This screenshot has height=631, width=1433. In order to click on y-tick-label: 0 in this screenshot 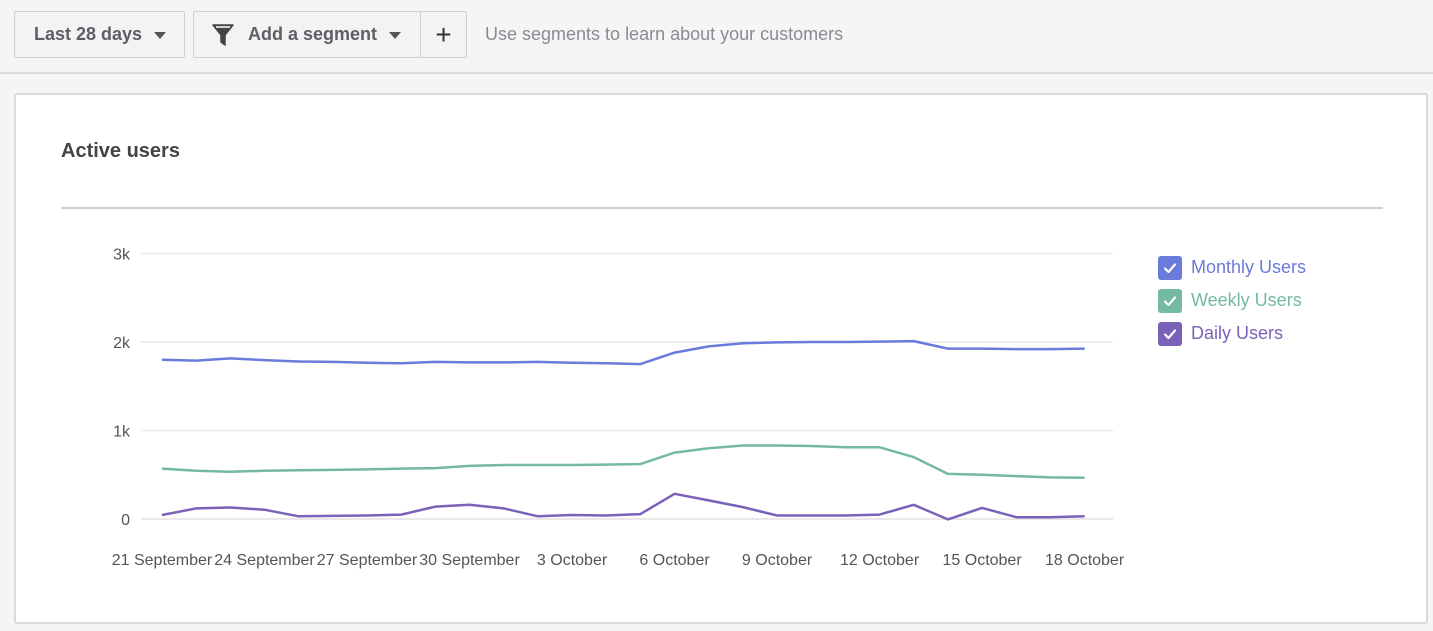, I will do `click(125, 520)`.